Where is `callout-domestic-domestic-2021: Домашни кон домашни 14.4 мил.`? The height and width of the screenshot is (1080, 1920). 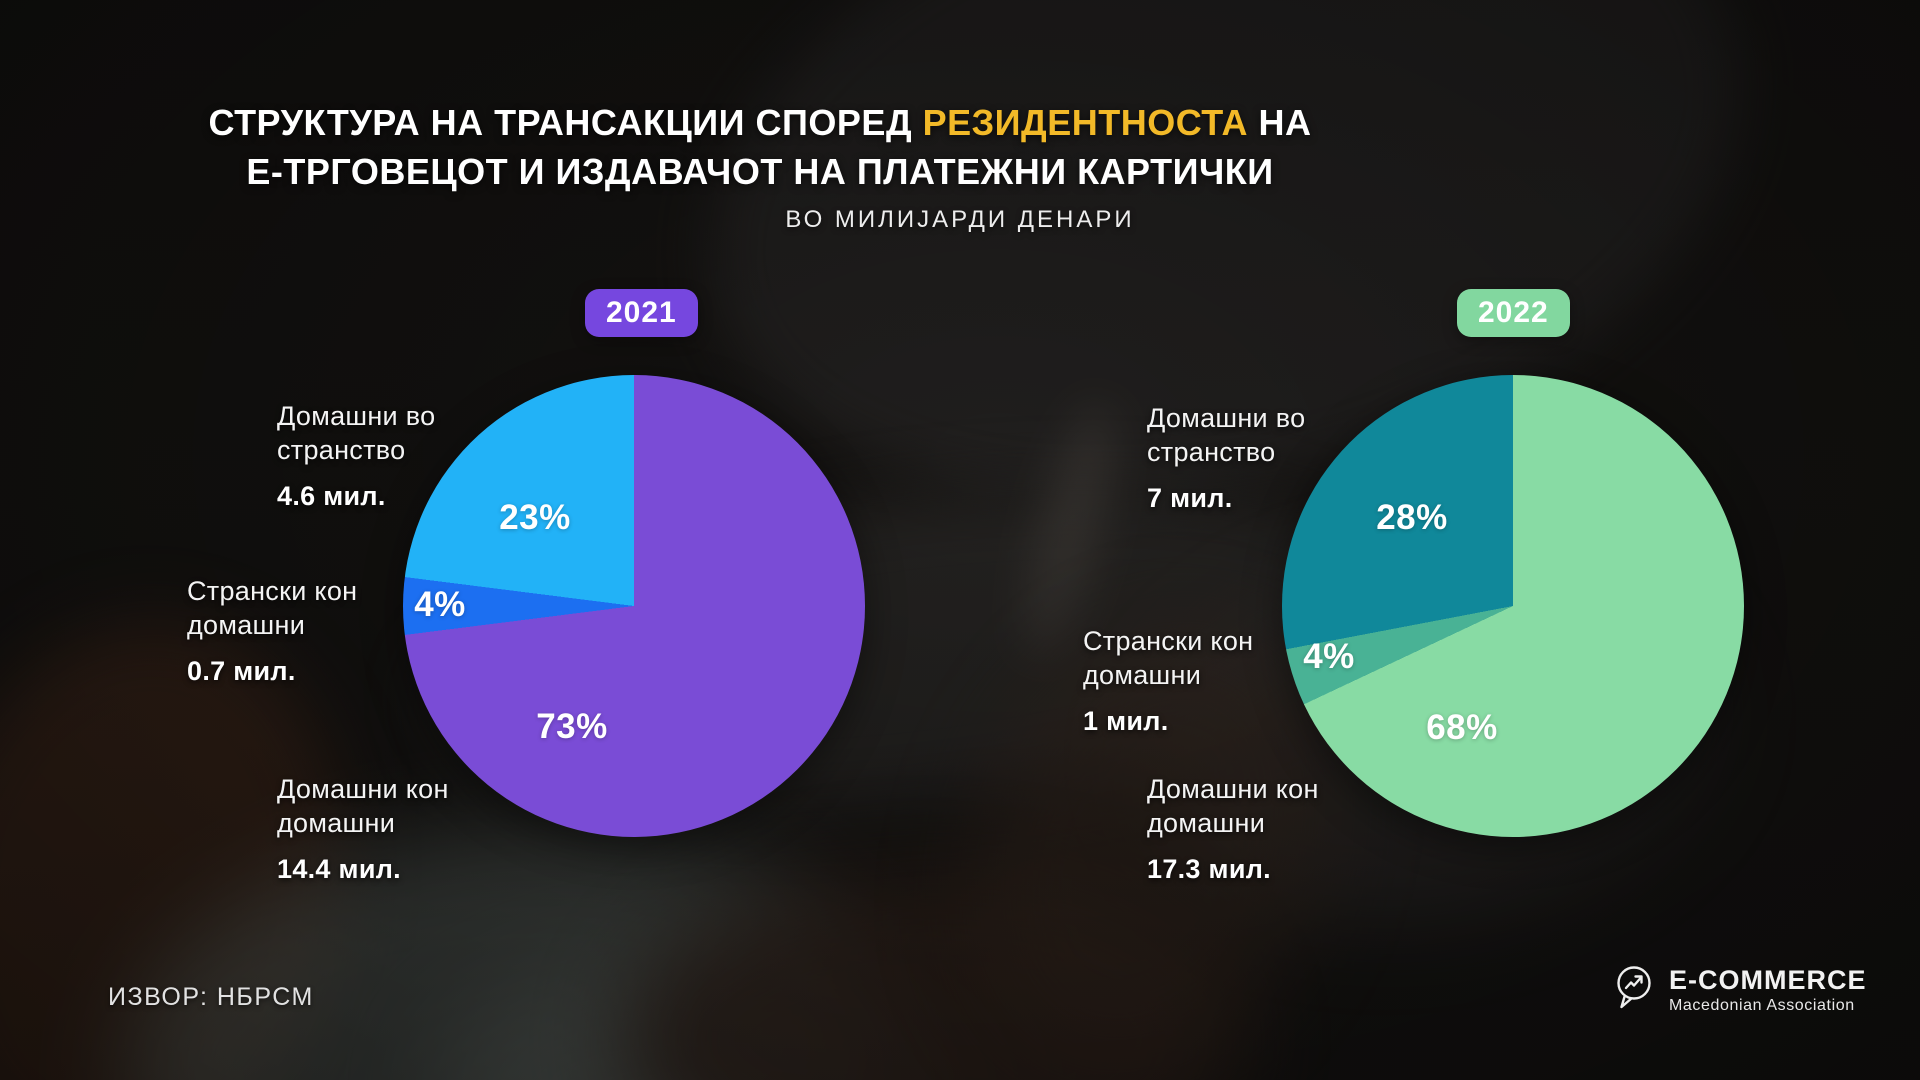 callout-domestic-domestic-2021: Домашни кон домашни 14.4 мил. is located at coordinates (363, 828).